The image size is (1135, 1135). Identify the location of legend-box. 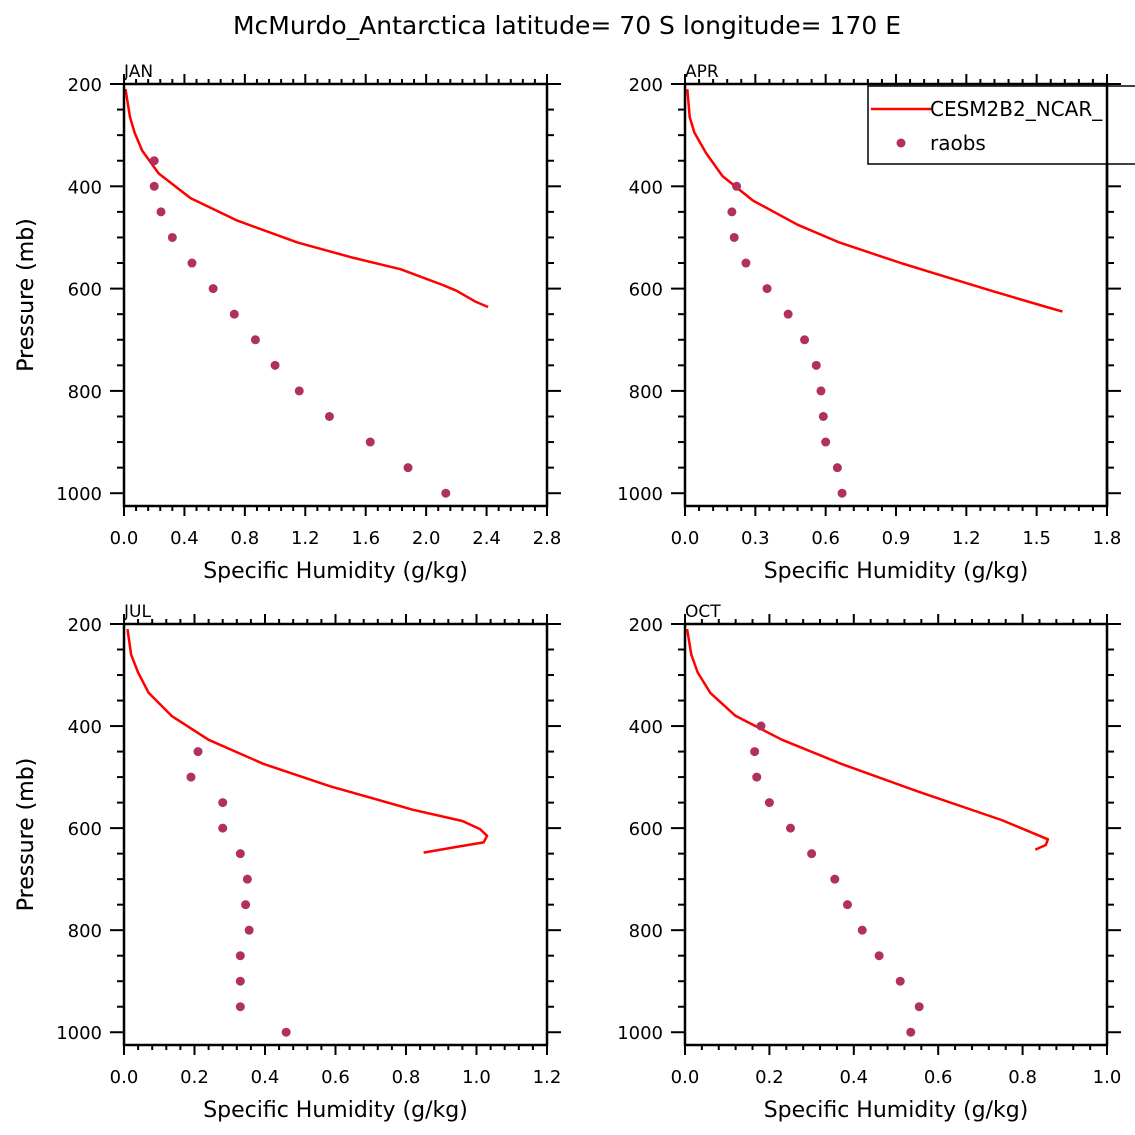
(1001, 125).